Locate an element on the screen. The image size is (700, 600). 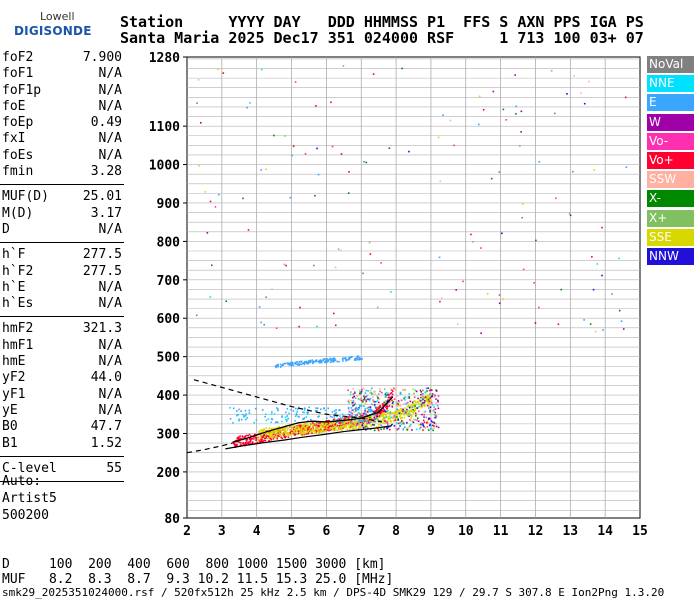
y-tick-label: 600 is located at coordinates (169, 319).